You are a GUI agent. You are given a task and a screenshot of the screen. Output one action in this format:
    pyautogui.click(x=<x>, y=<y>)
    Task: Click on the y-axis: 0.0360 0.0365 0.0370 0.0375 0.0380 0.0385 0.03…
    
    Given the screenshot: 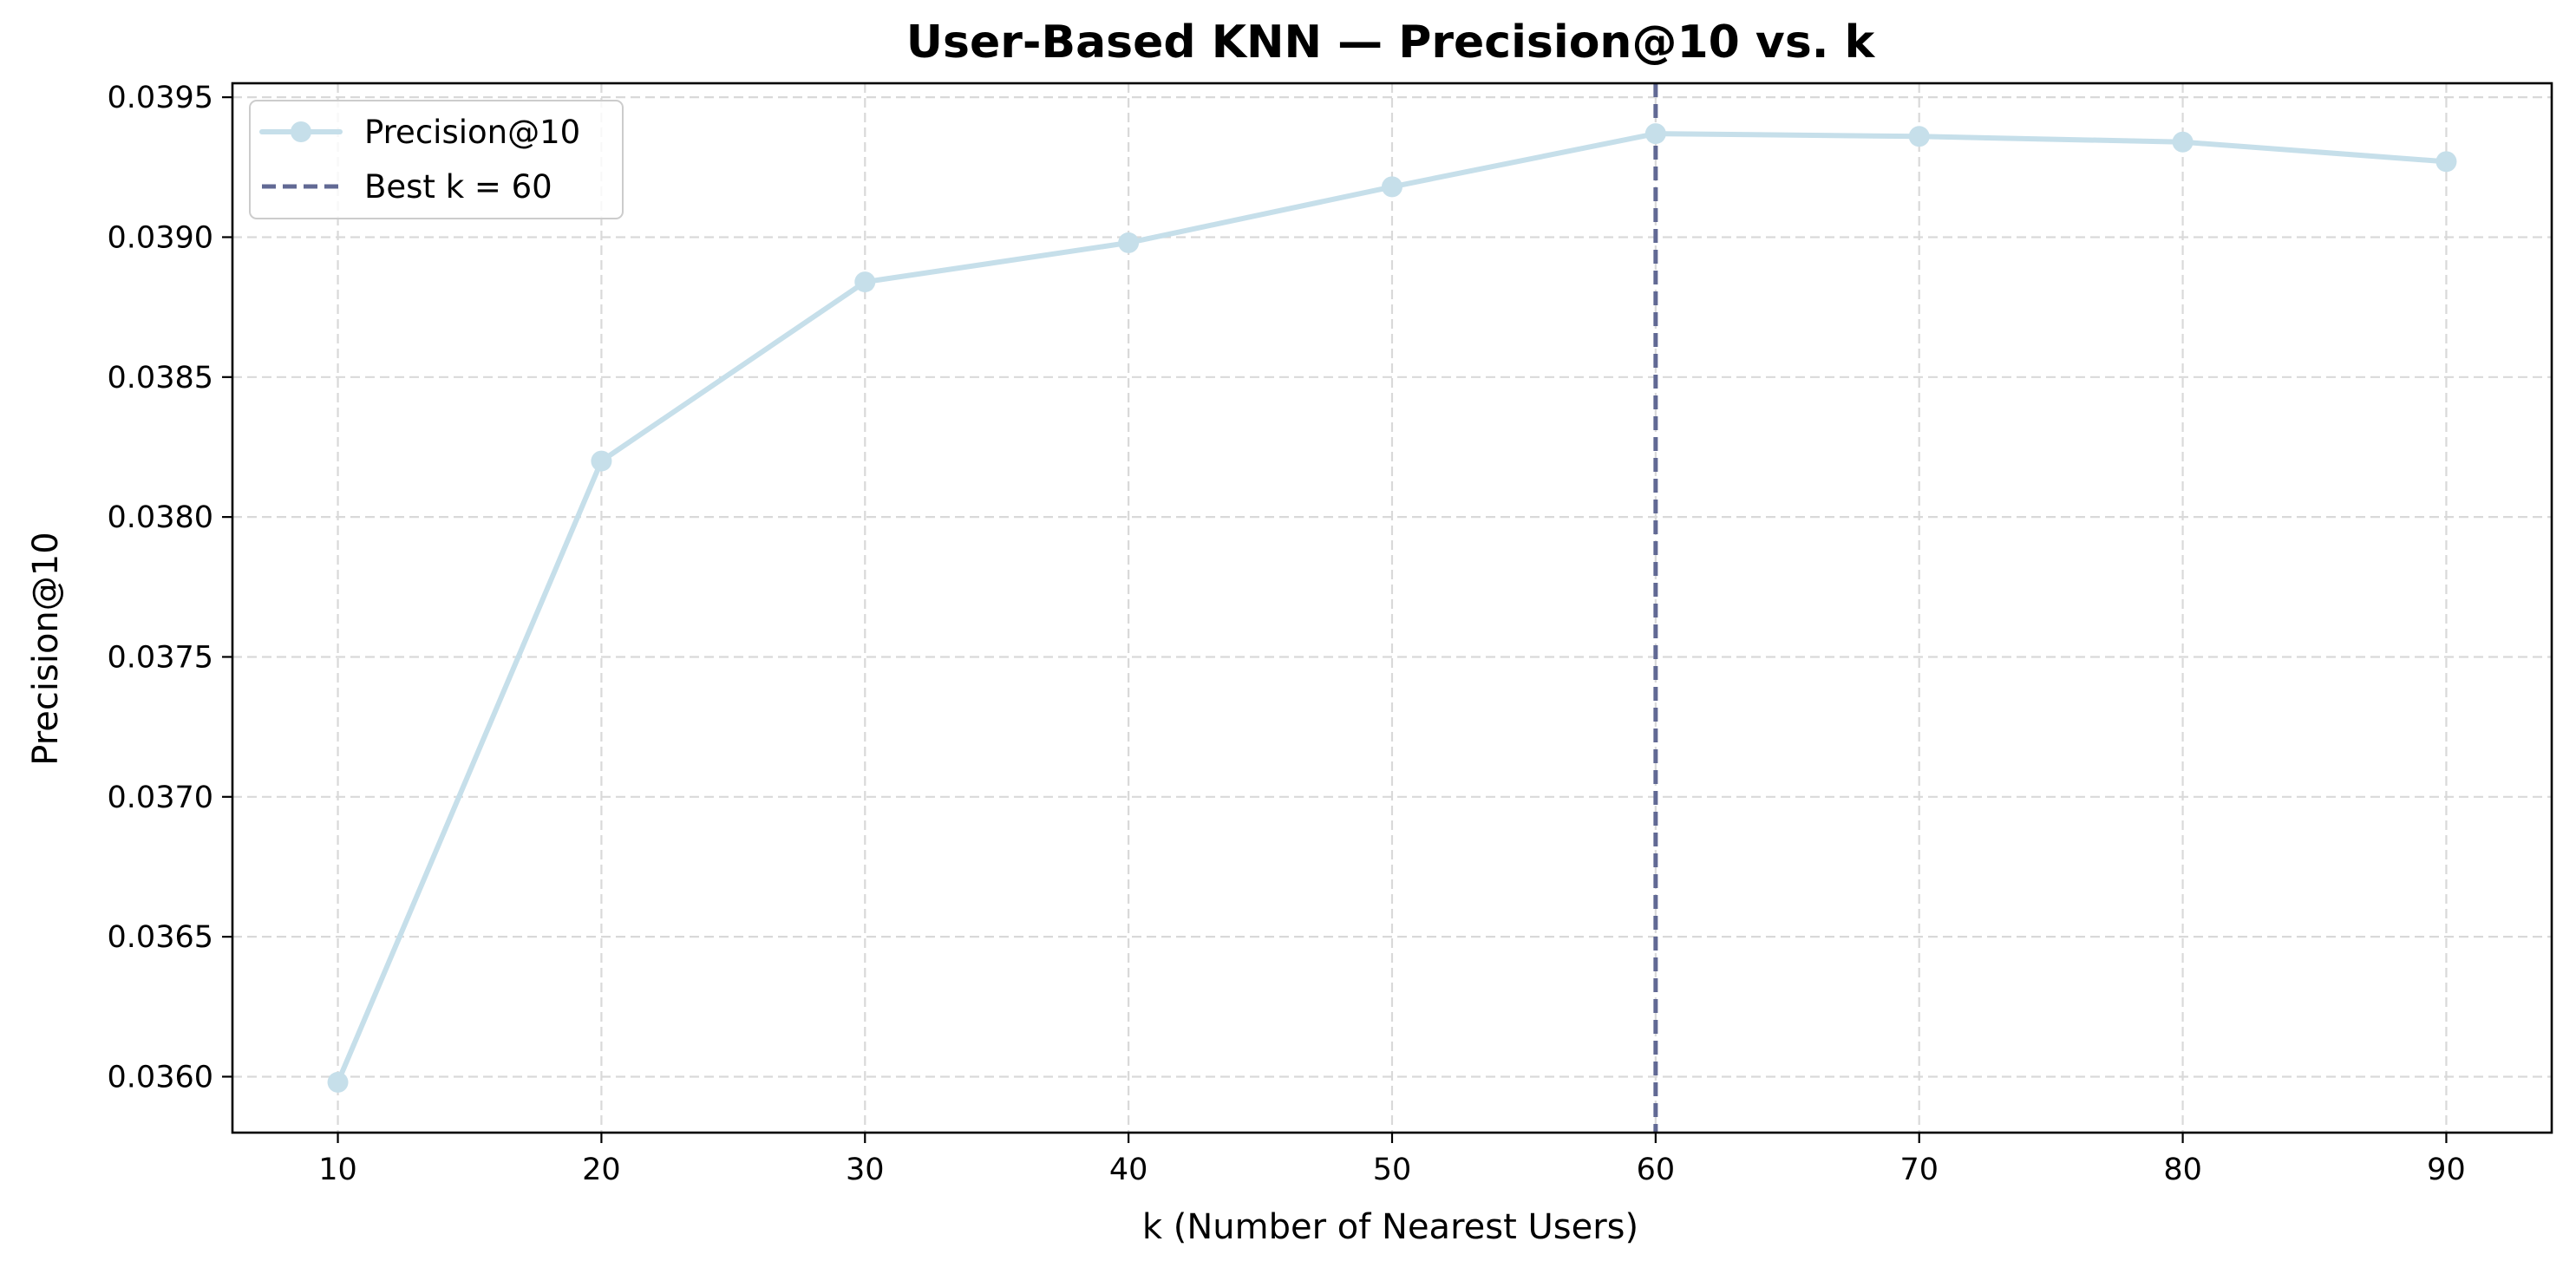 What is the action you would take?
    pyautogui.click(x=170, y=588)
    